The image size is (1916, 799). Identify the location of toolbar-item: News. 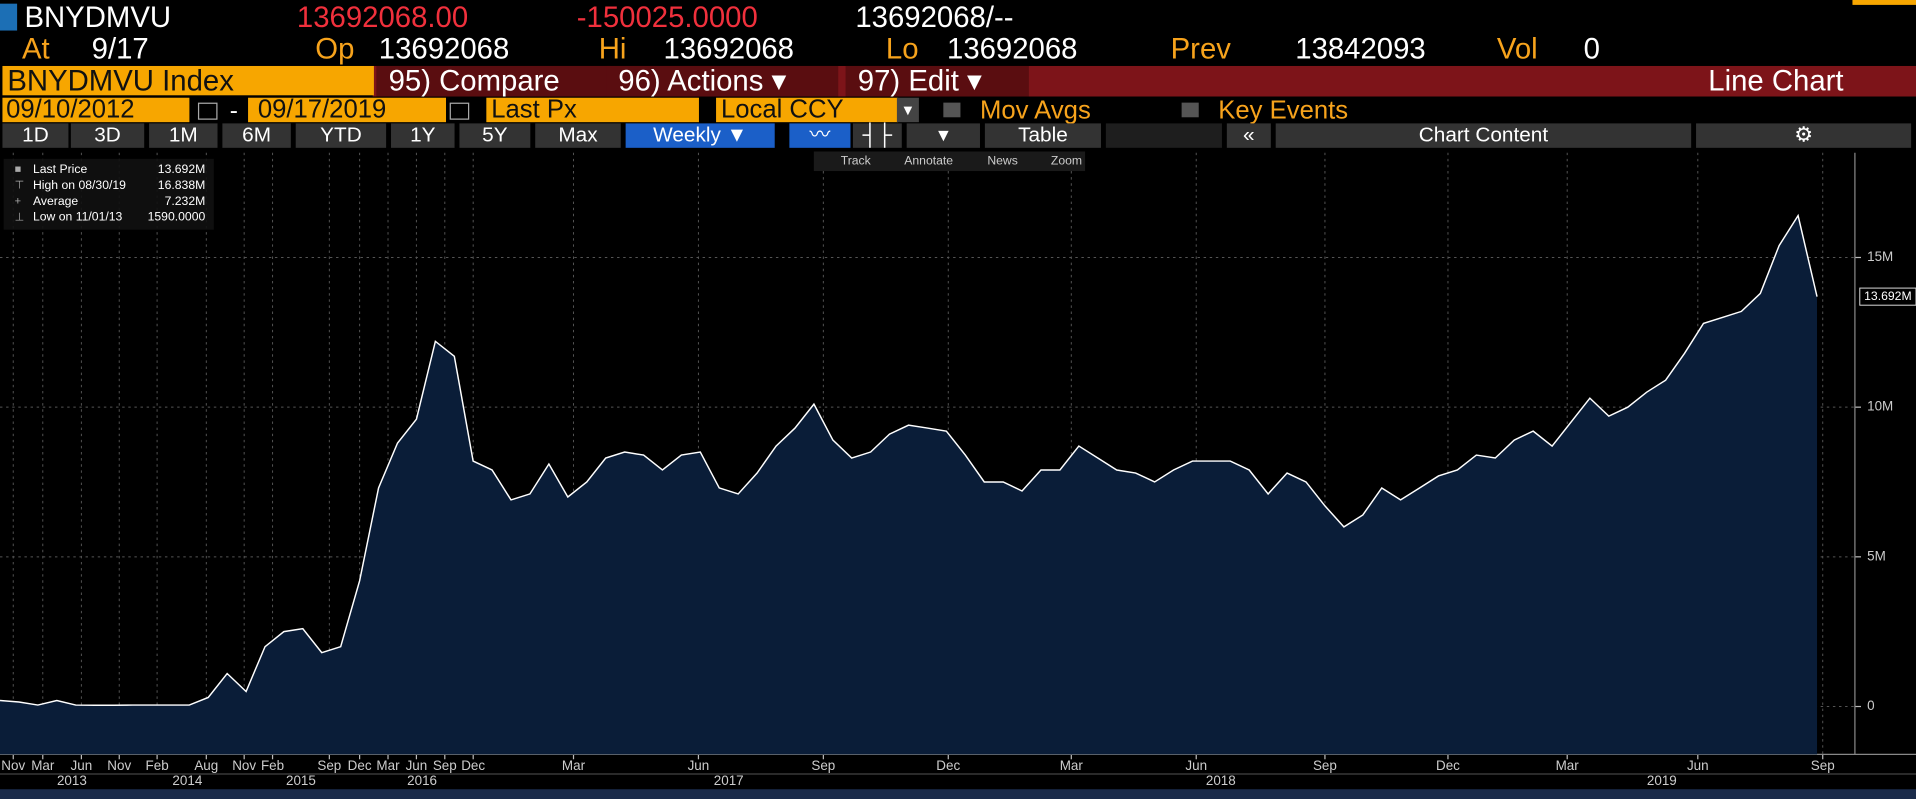
(1002, 160).